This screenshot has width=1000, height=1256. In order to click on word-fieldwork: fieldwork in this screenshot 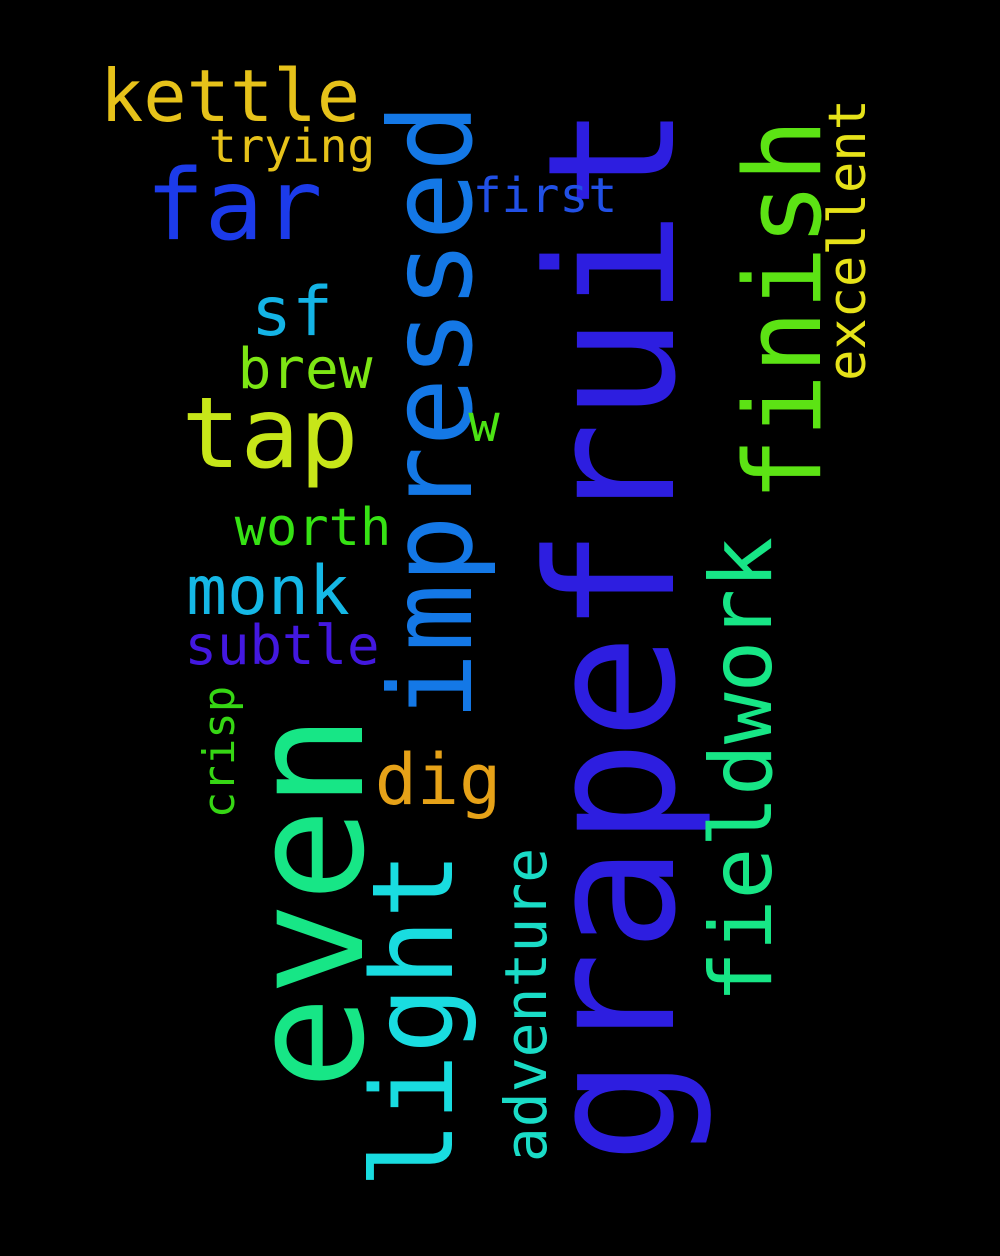, I will do `click(742, 770)`.